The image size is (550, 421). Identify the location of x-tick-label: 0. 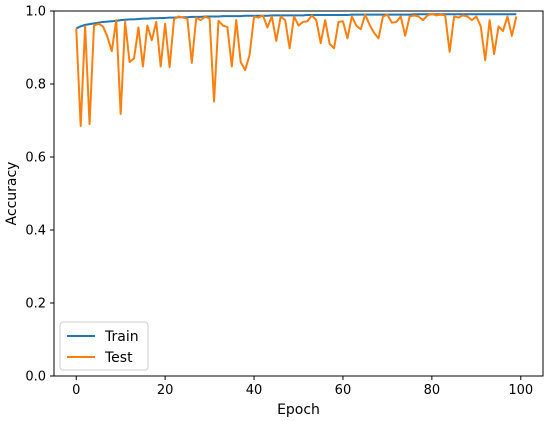
(76, 390).